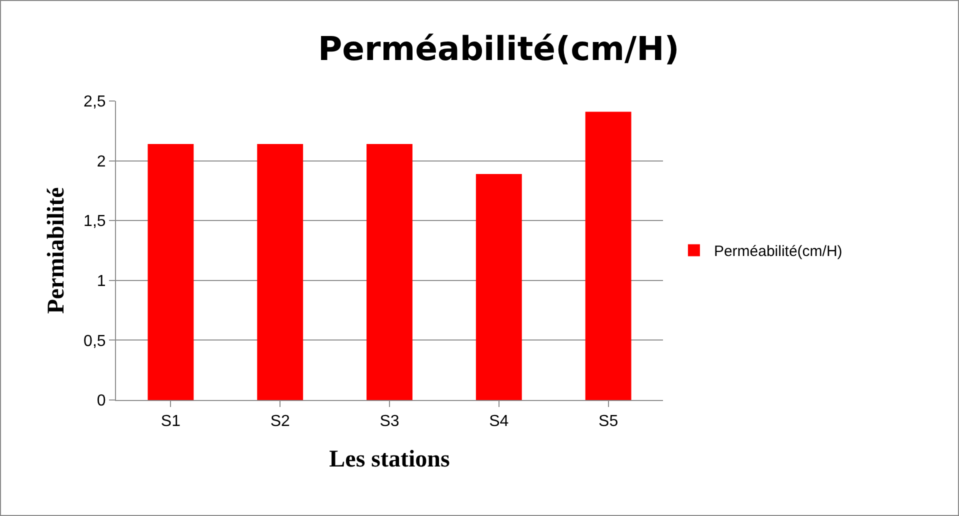  What do you see at coordinates (57, 250) in the screenshot?
I see `y-axis-title: Permiabilité` at bounding box center [57, 250].